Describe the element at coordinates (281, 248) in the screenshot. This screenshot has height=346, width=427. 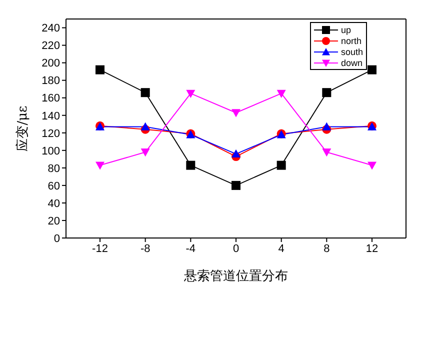
I see `x-tick-label: 4` at that location.